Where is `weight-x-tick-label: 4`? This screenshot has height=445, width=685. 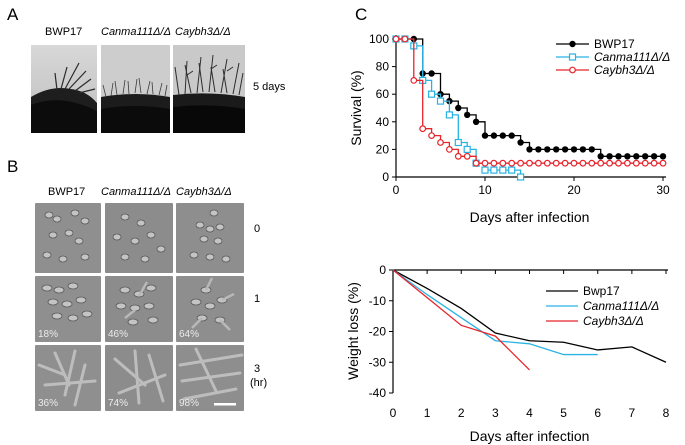
weight-x-tick-label: 4 is located at coordinates (529, 413).